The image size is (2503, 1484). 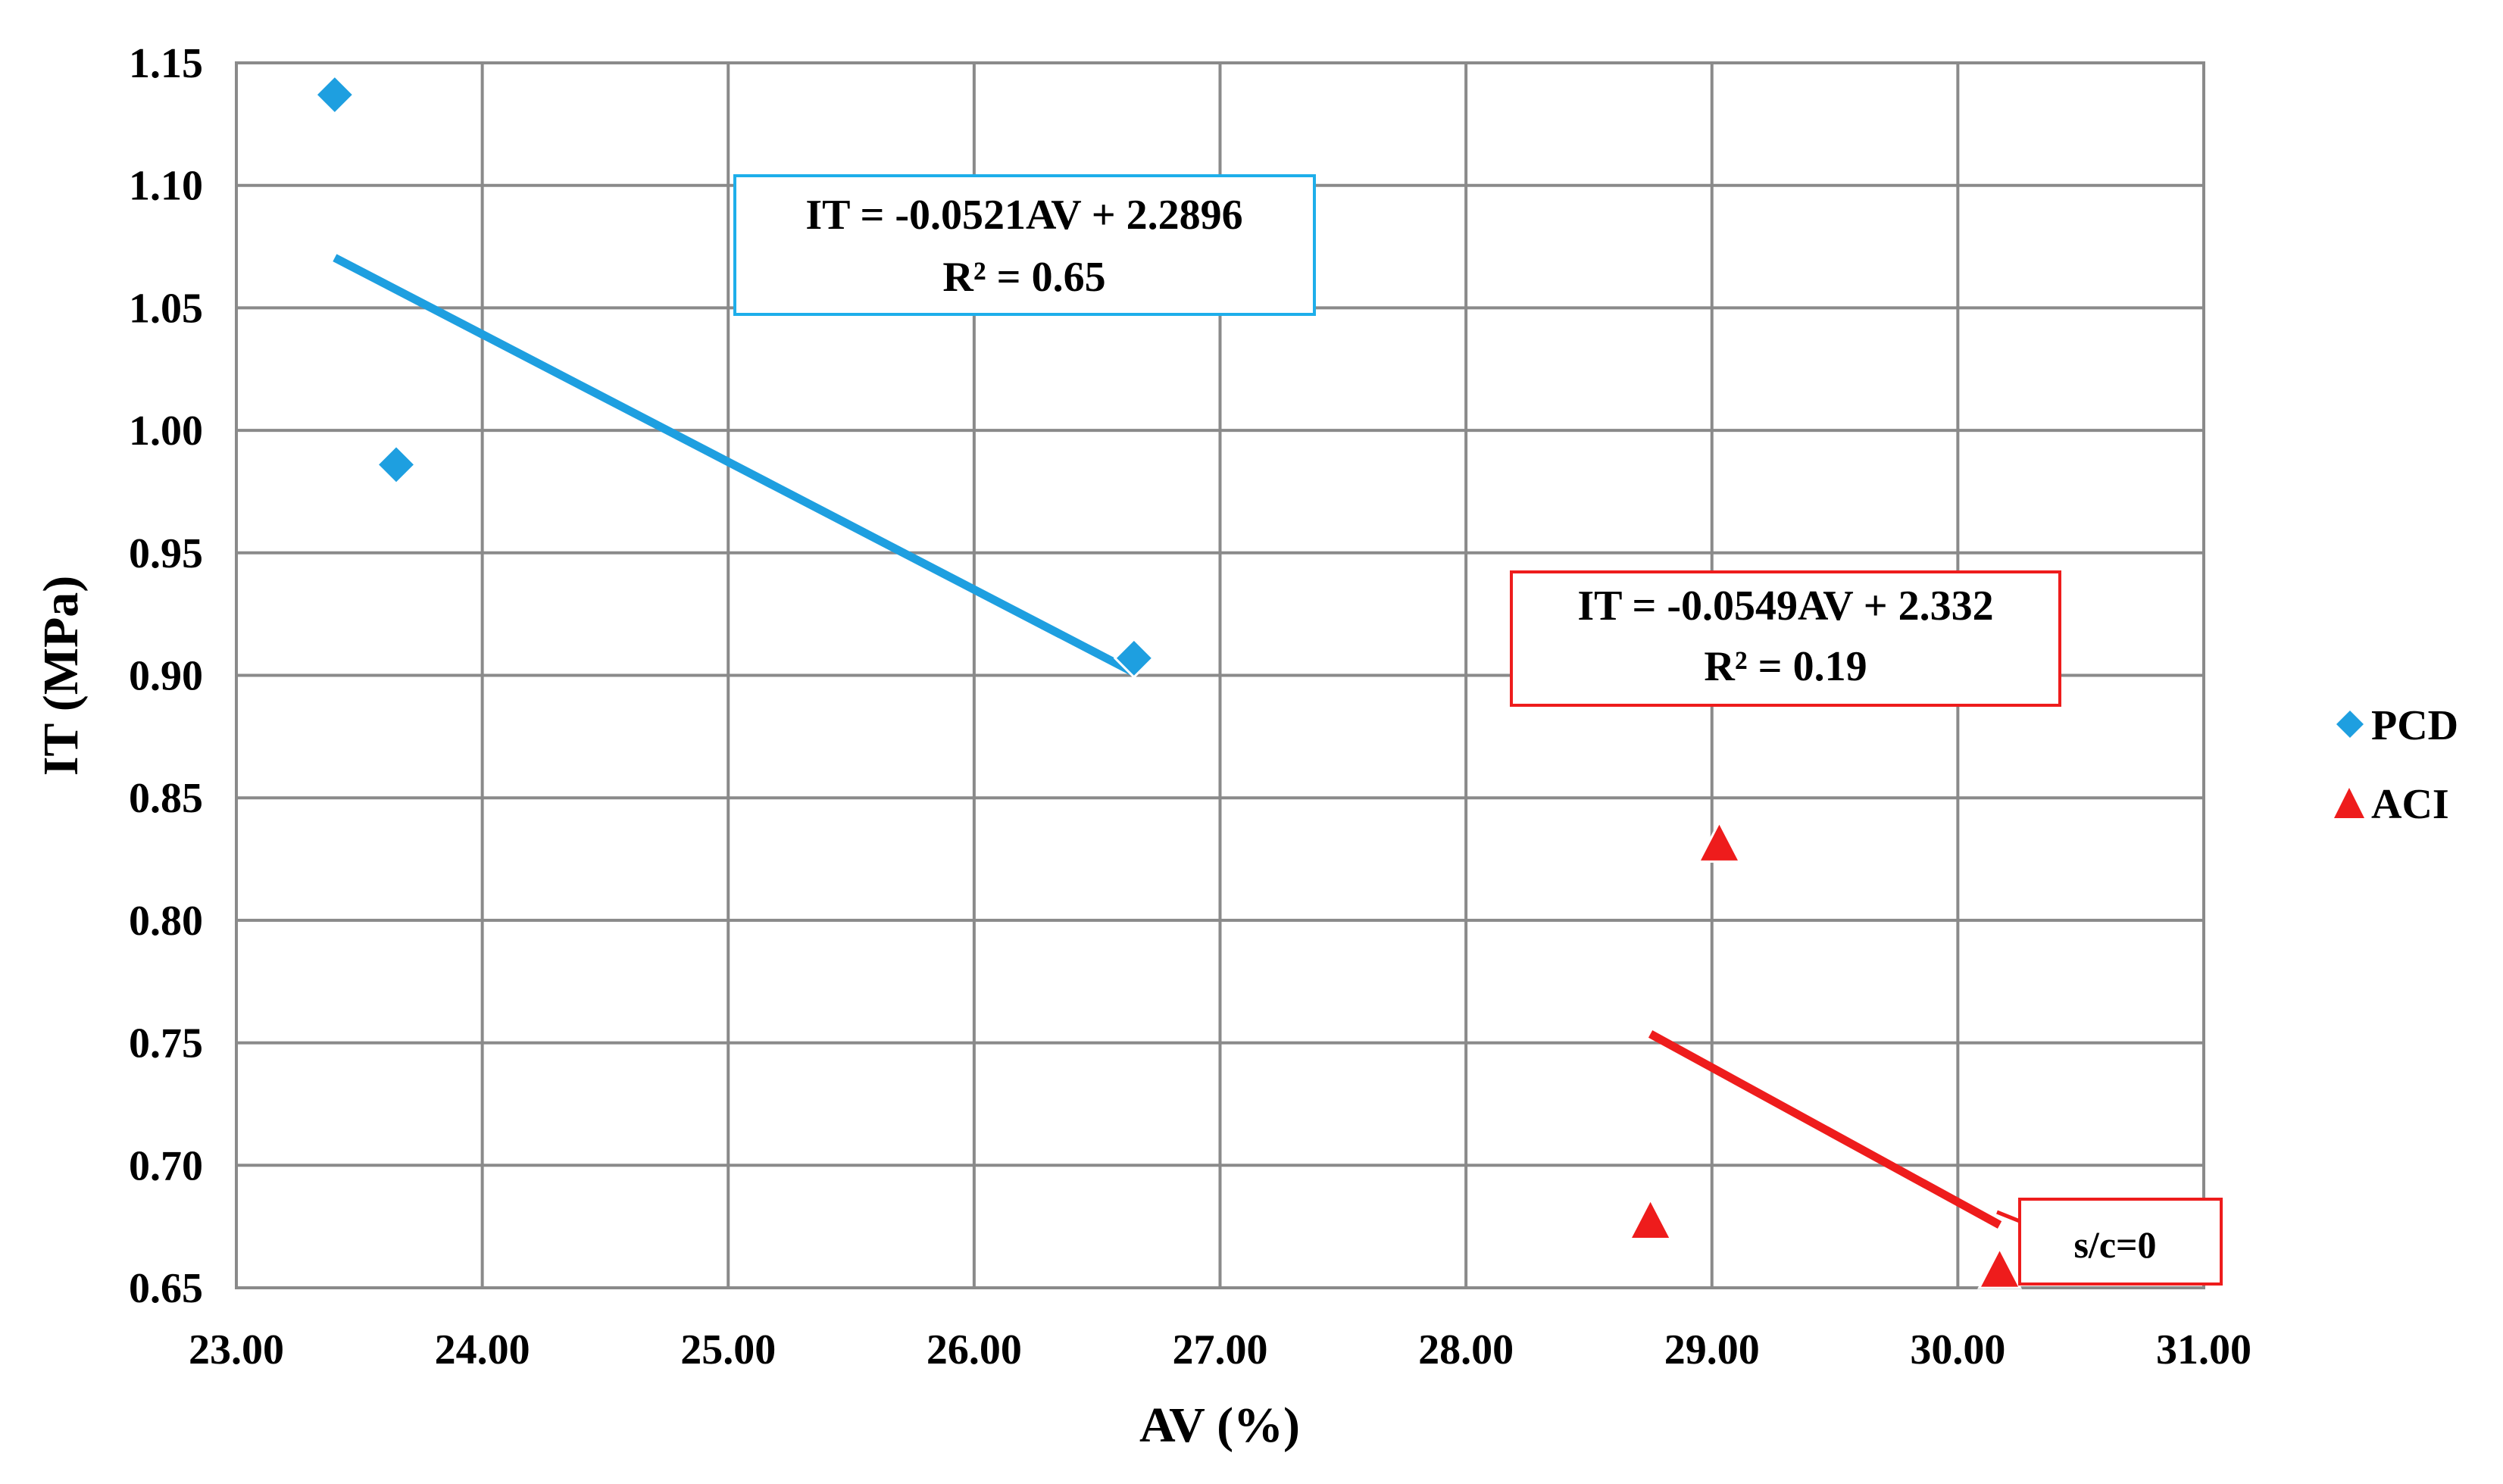 I want to click on equation-box-pcd: IT = -0.0521AV + 2.2896 R² = 0.65, so click(x=1024, y=245).